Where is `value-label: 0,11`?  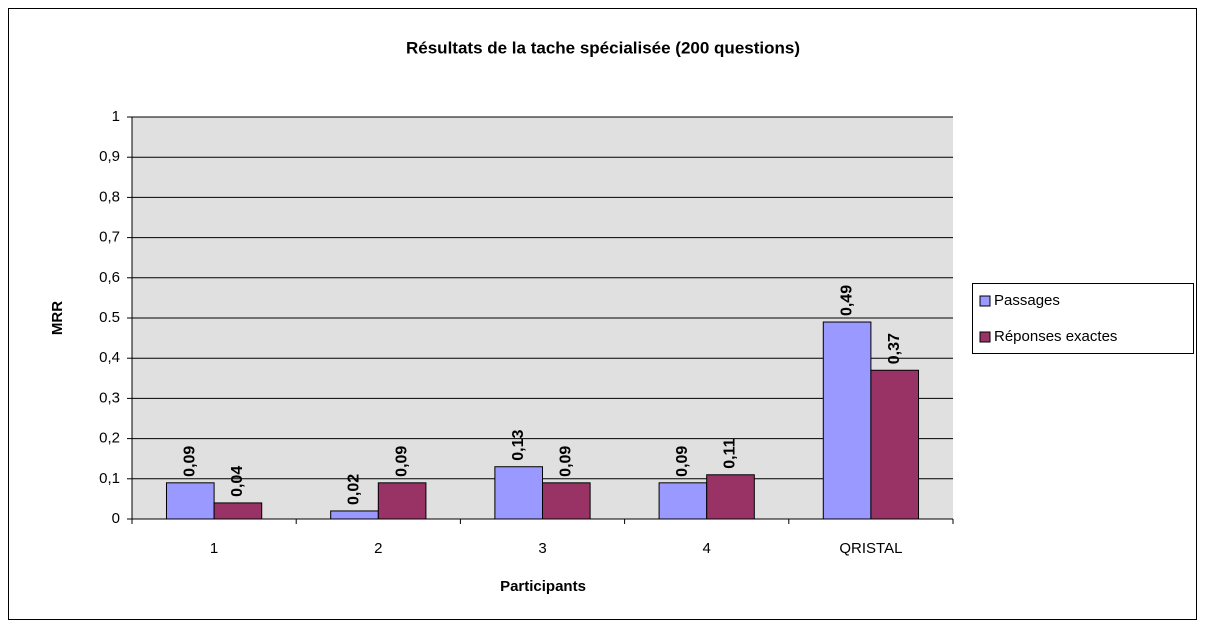 value-label: 0,11 is located at coordinates (730, 453).